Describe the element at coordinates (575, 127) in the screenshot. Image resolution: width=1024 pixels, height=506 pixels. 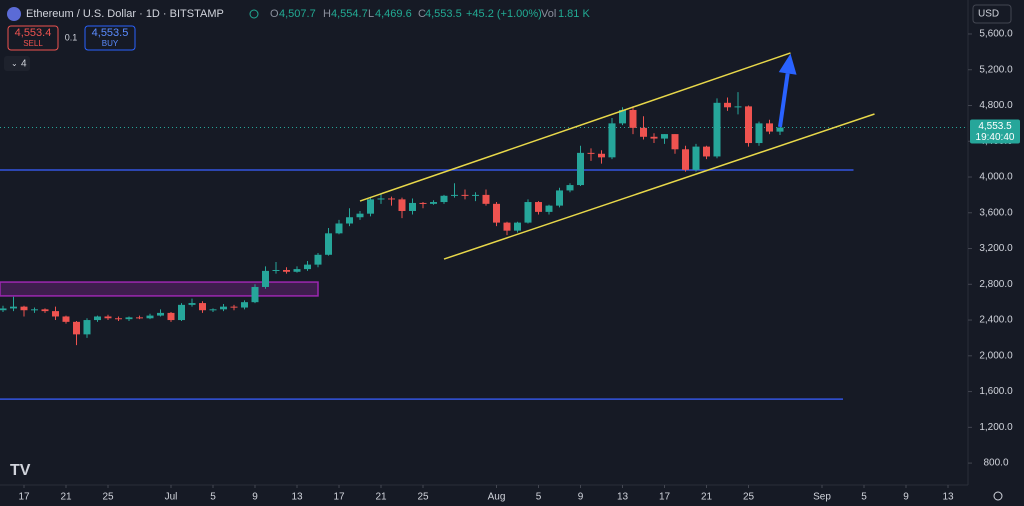
I see `channel-line` at that location.